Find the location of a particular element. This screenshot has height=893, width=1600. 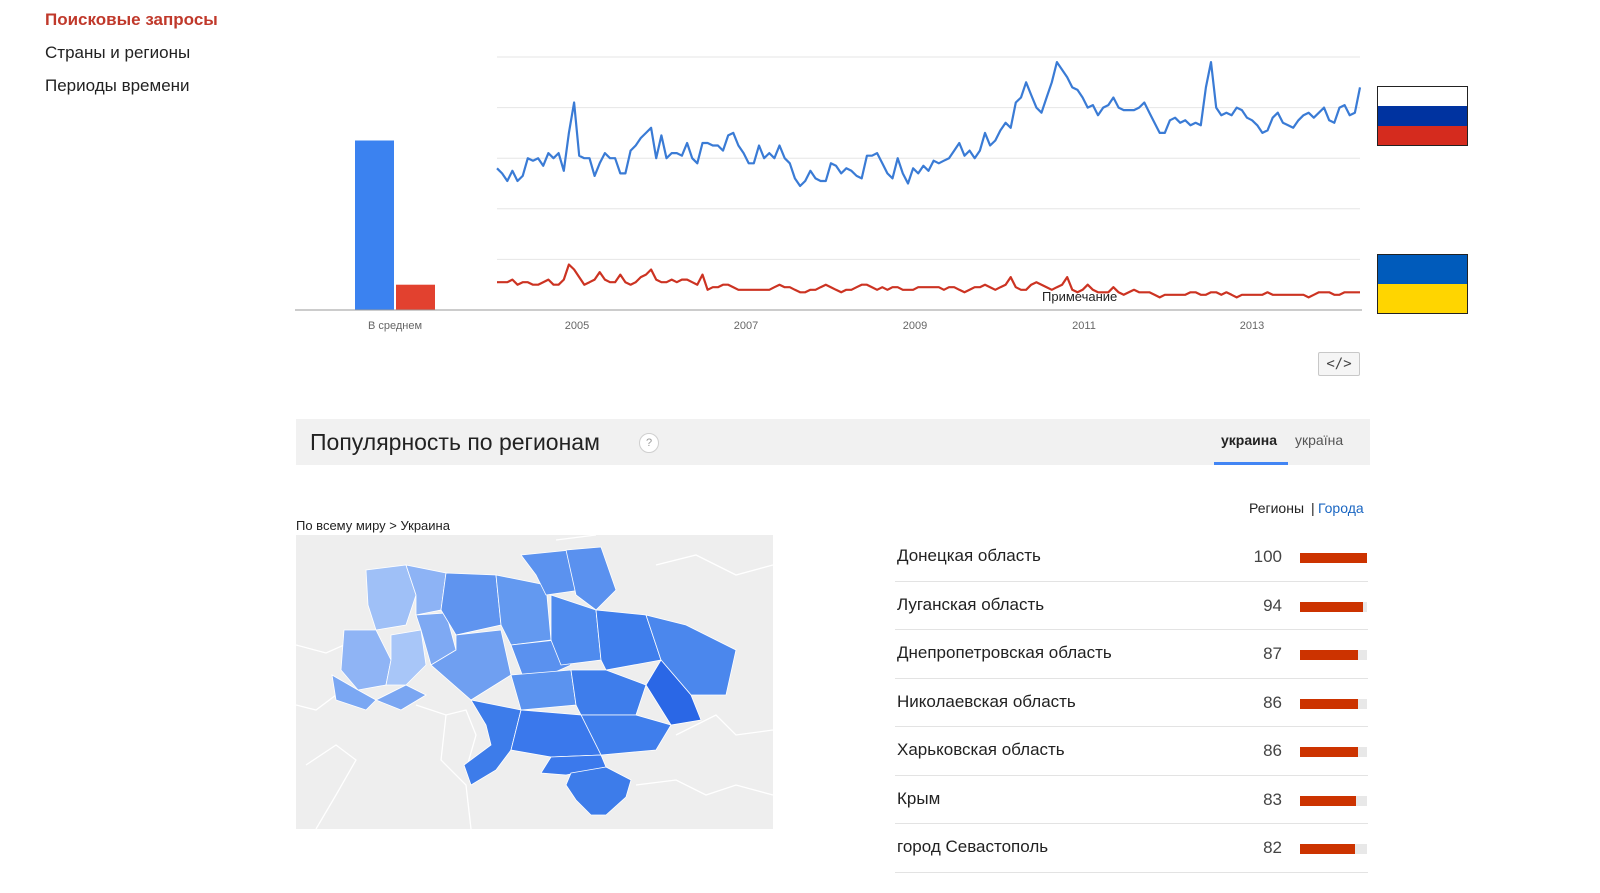

region-ternopil is located at coordinates (406, 657).